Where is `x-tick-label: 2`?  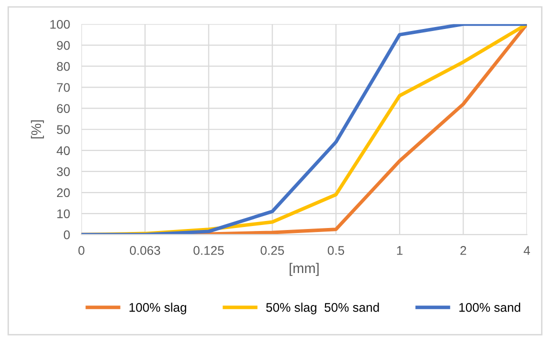
x-tick-label: 2 is located at coordinates (463, 250).